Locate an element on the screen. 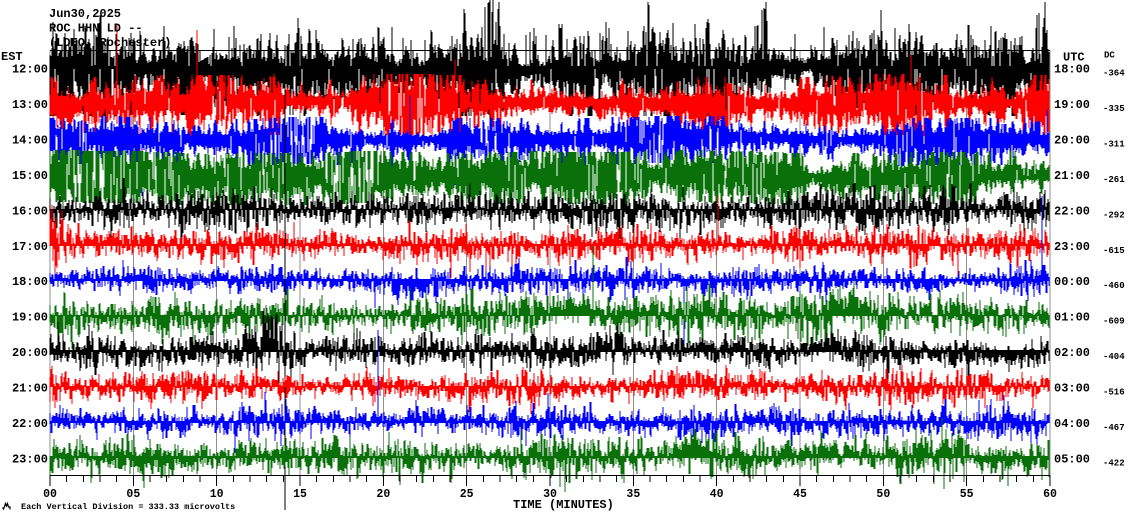 The width and height of the screenshot is (1130, 524). svg-text: -609 is located at coordinates (1114, 322).